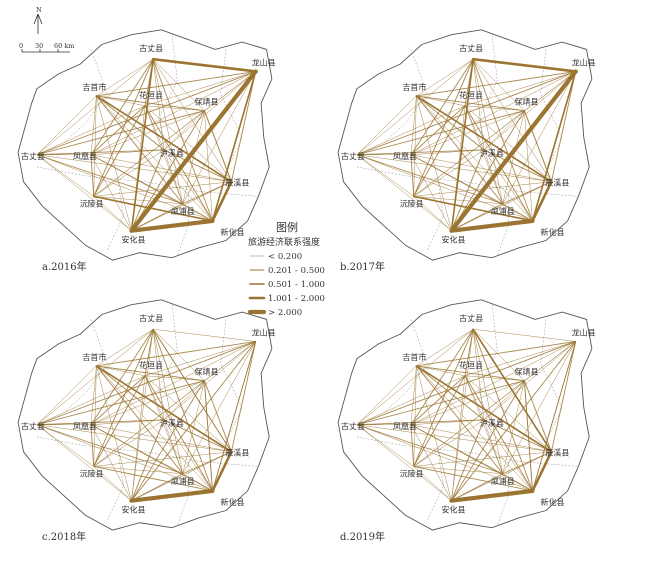 The image size is (650, 568). What do you see at coordinates (222, 201) in the screenshot?
I see `linkage-line-xinhua-chenxi` at bounding box center [222, 201].